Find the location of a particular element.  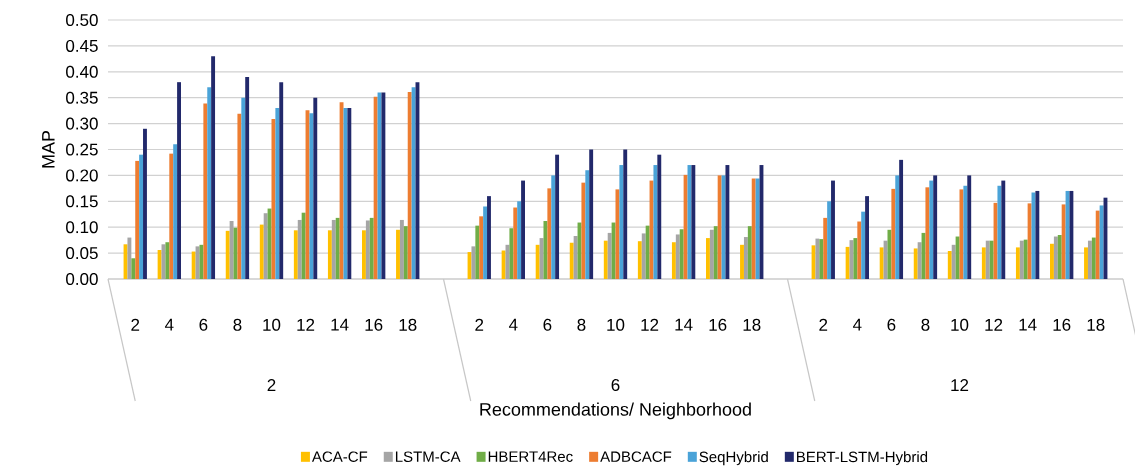

legend-label: BERT-LSTM-Hybrid is located at coordinates (862, 458).